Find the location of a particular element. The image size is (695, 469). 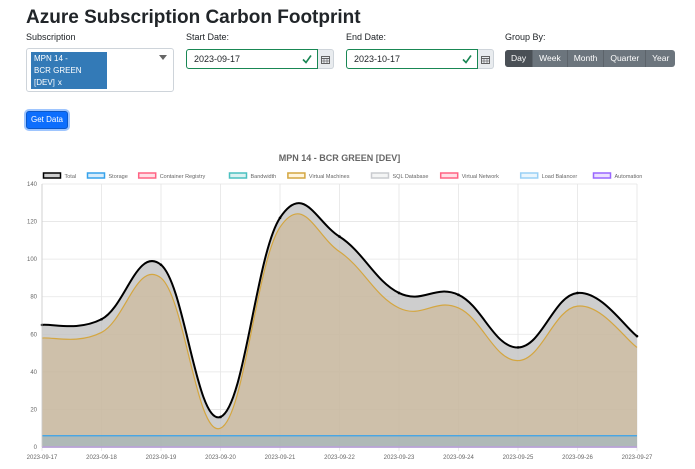

subscription-chip: MPN 14 - BCR GREEN [DEV] x is located at coordinates (69, 70).